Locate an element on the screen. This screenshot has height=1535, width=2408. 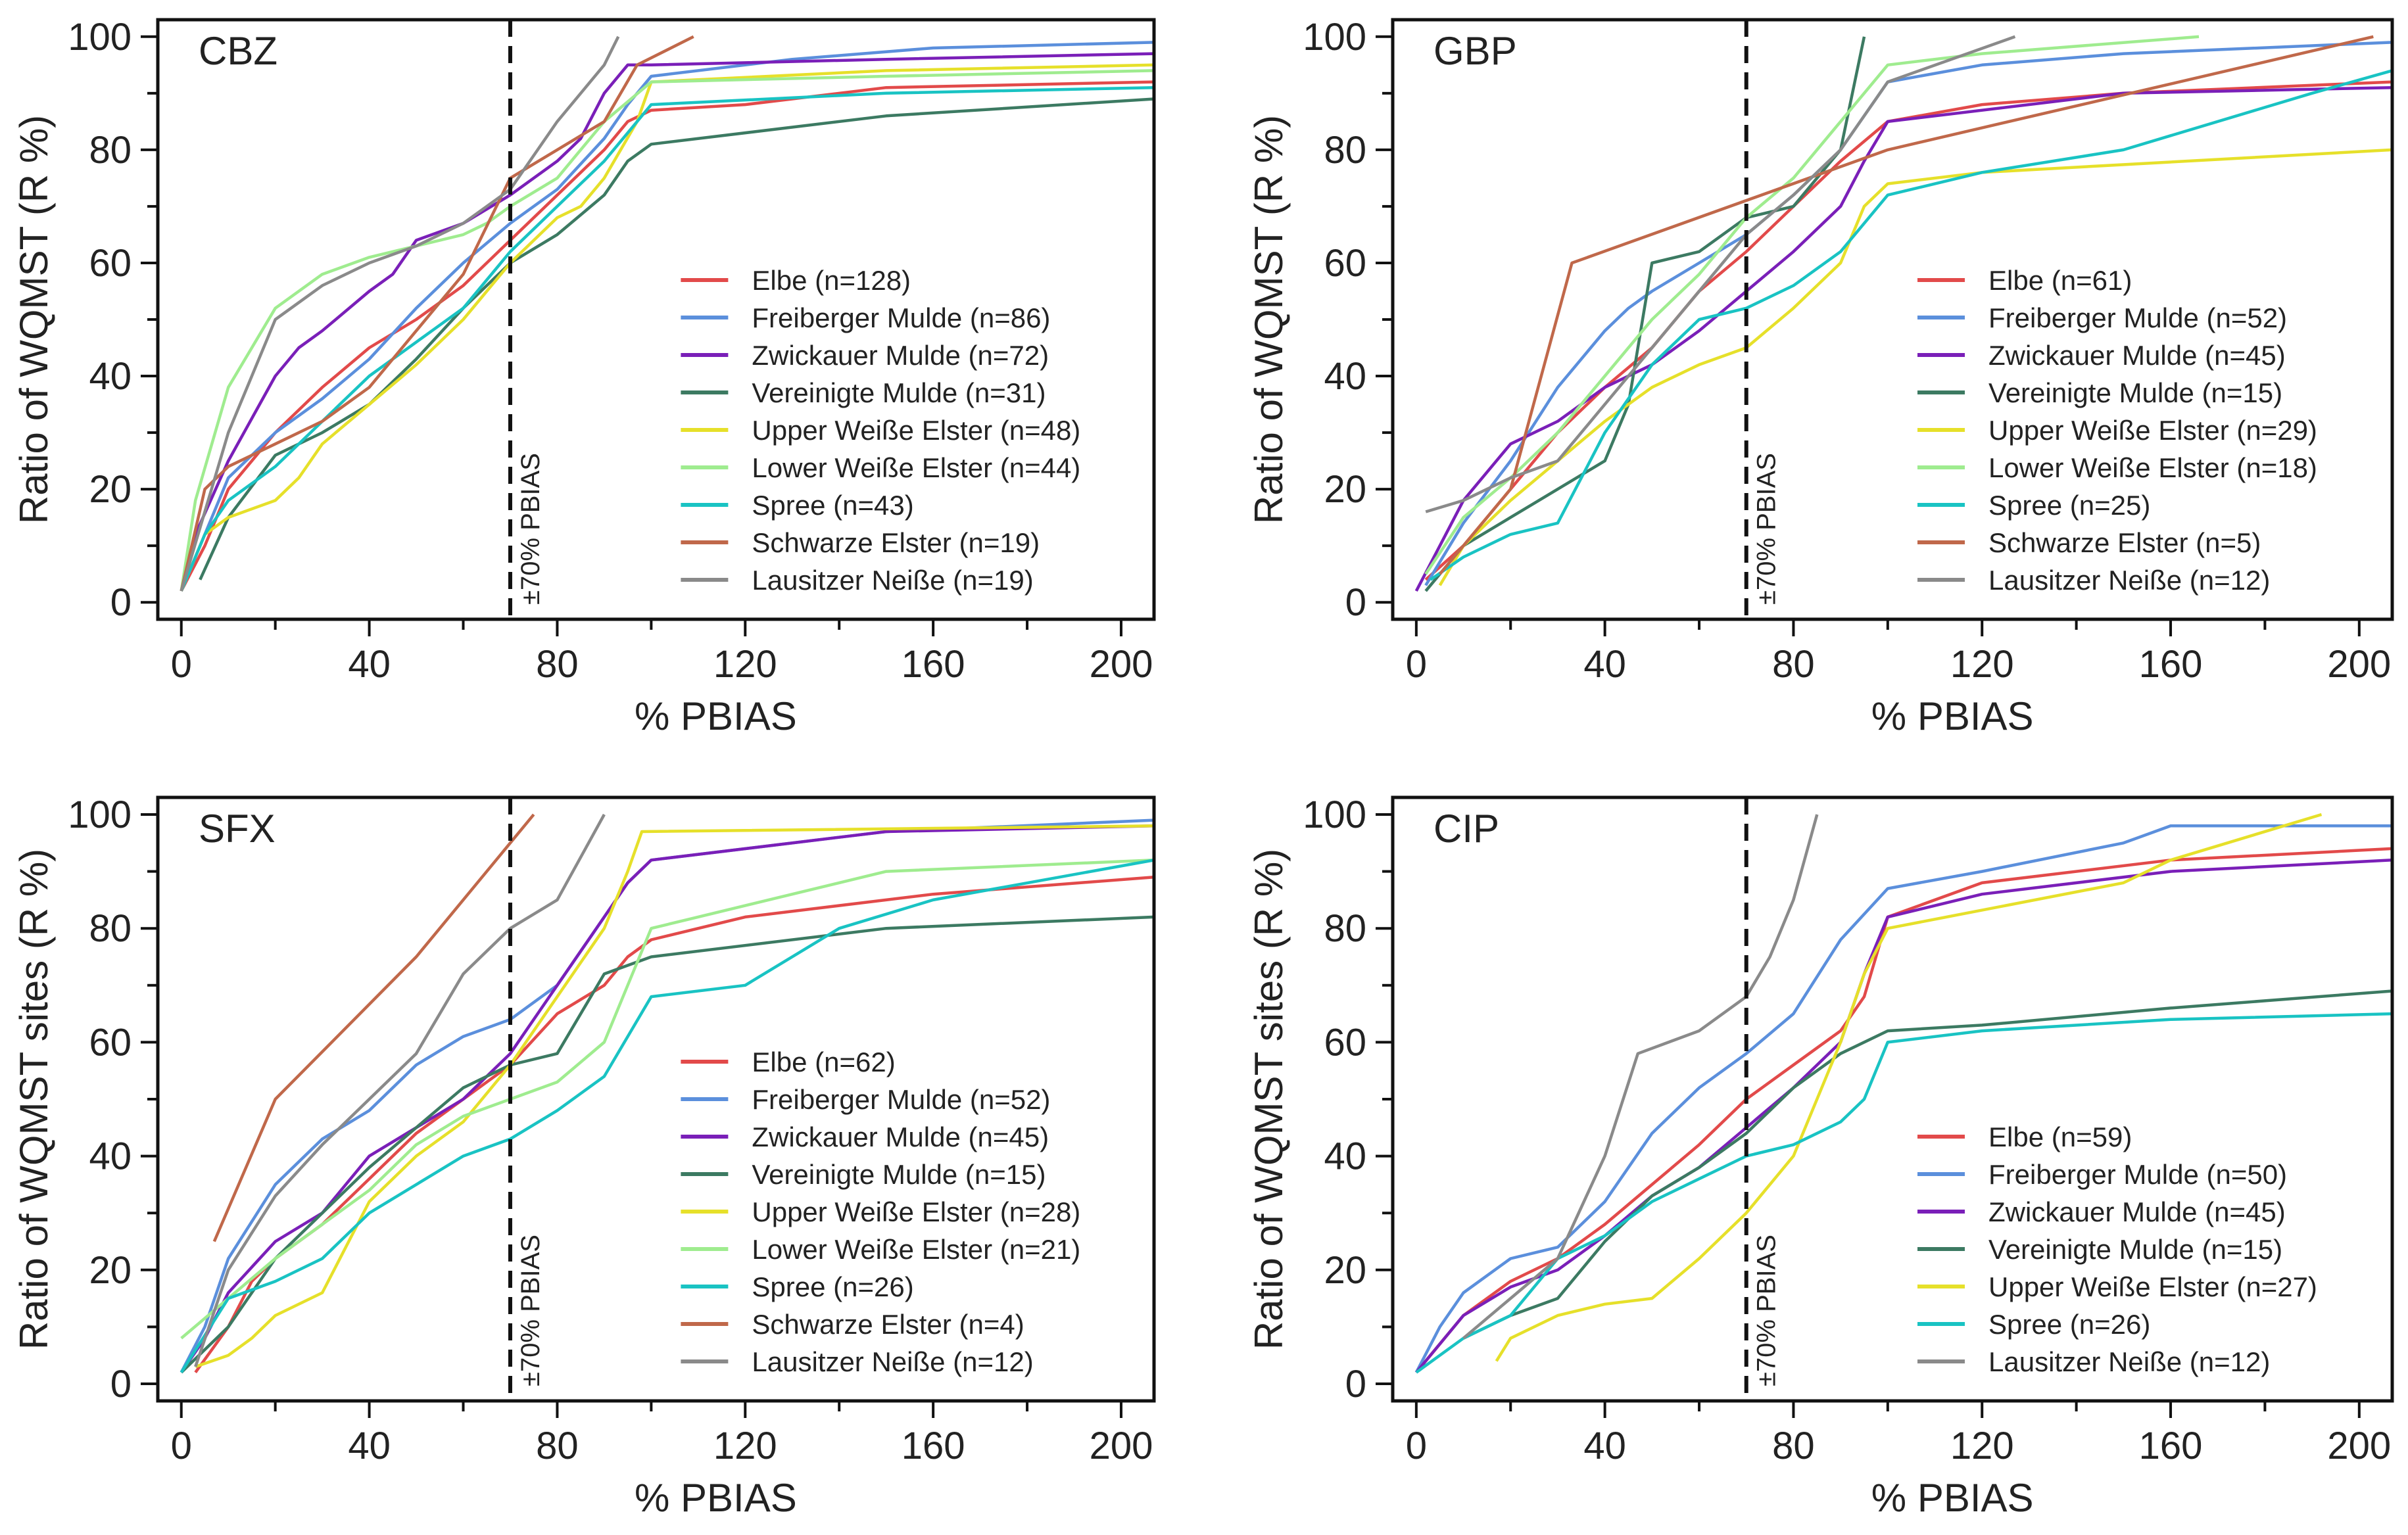
legend-entry: Lower Weiße Elster (n=44) is located at coordinates (916, 467).